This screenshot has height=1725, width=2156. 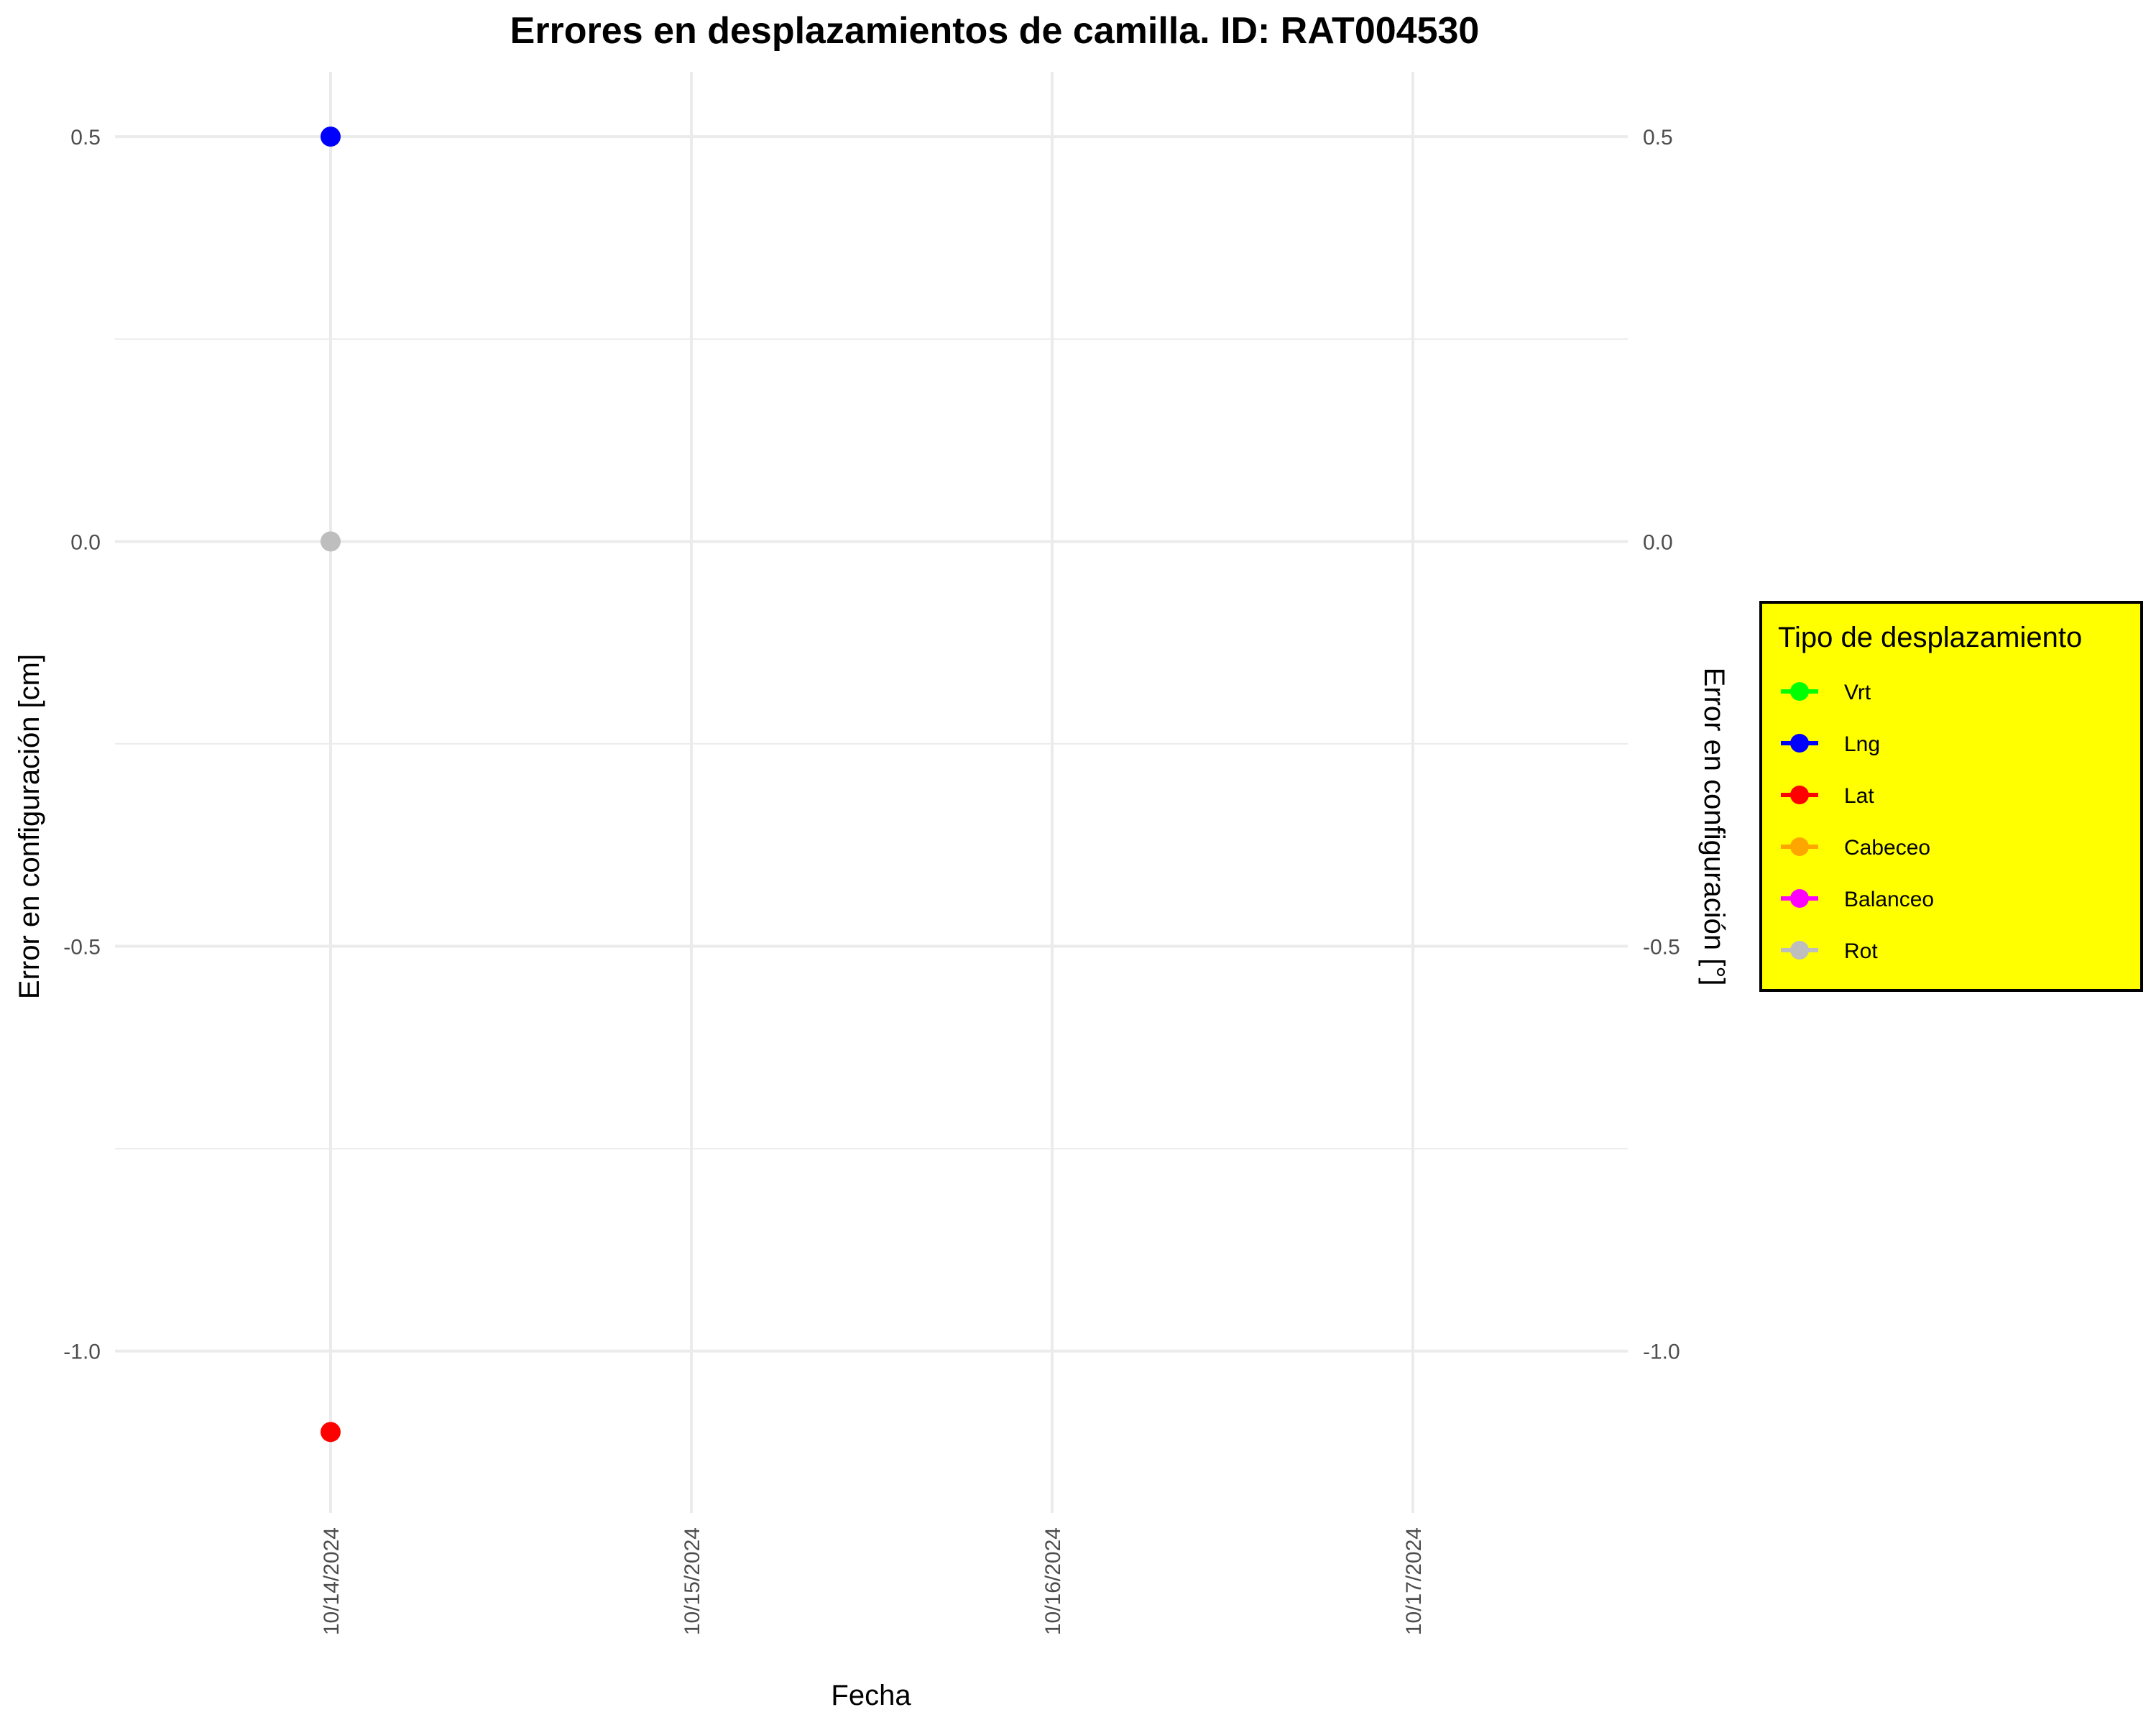 I want to click on legend-label-lat: Lat, so click(x=1859, y=796).